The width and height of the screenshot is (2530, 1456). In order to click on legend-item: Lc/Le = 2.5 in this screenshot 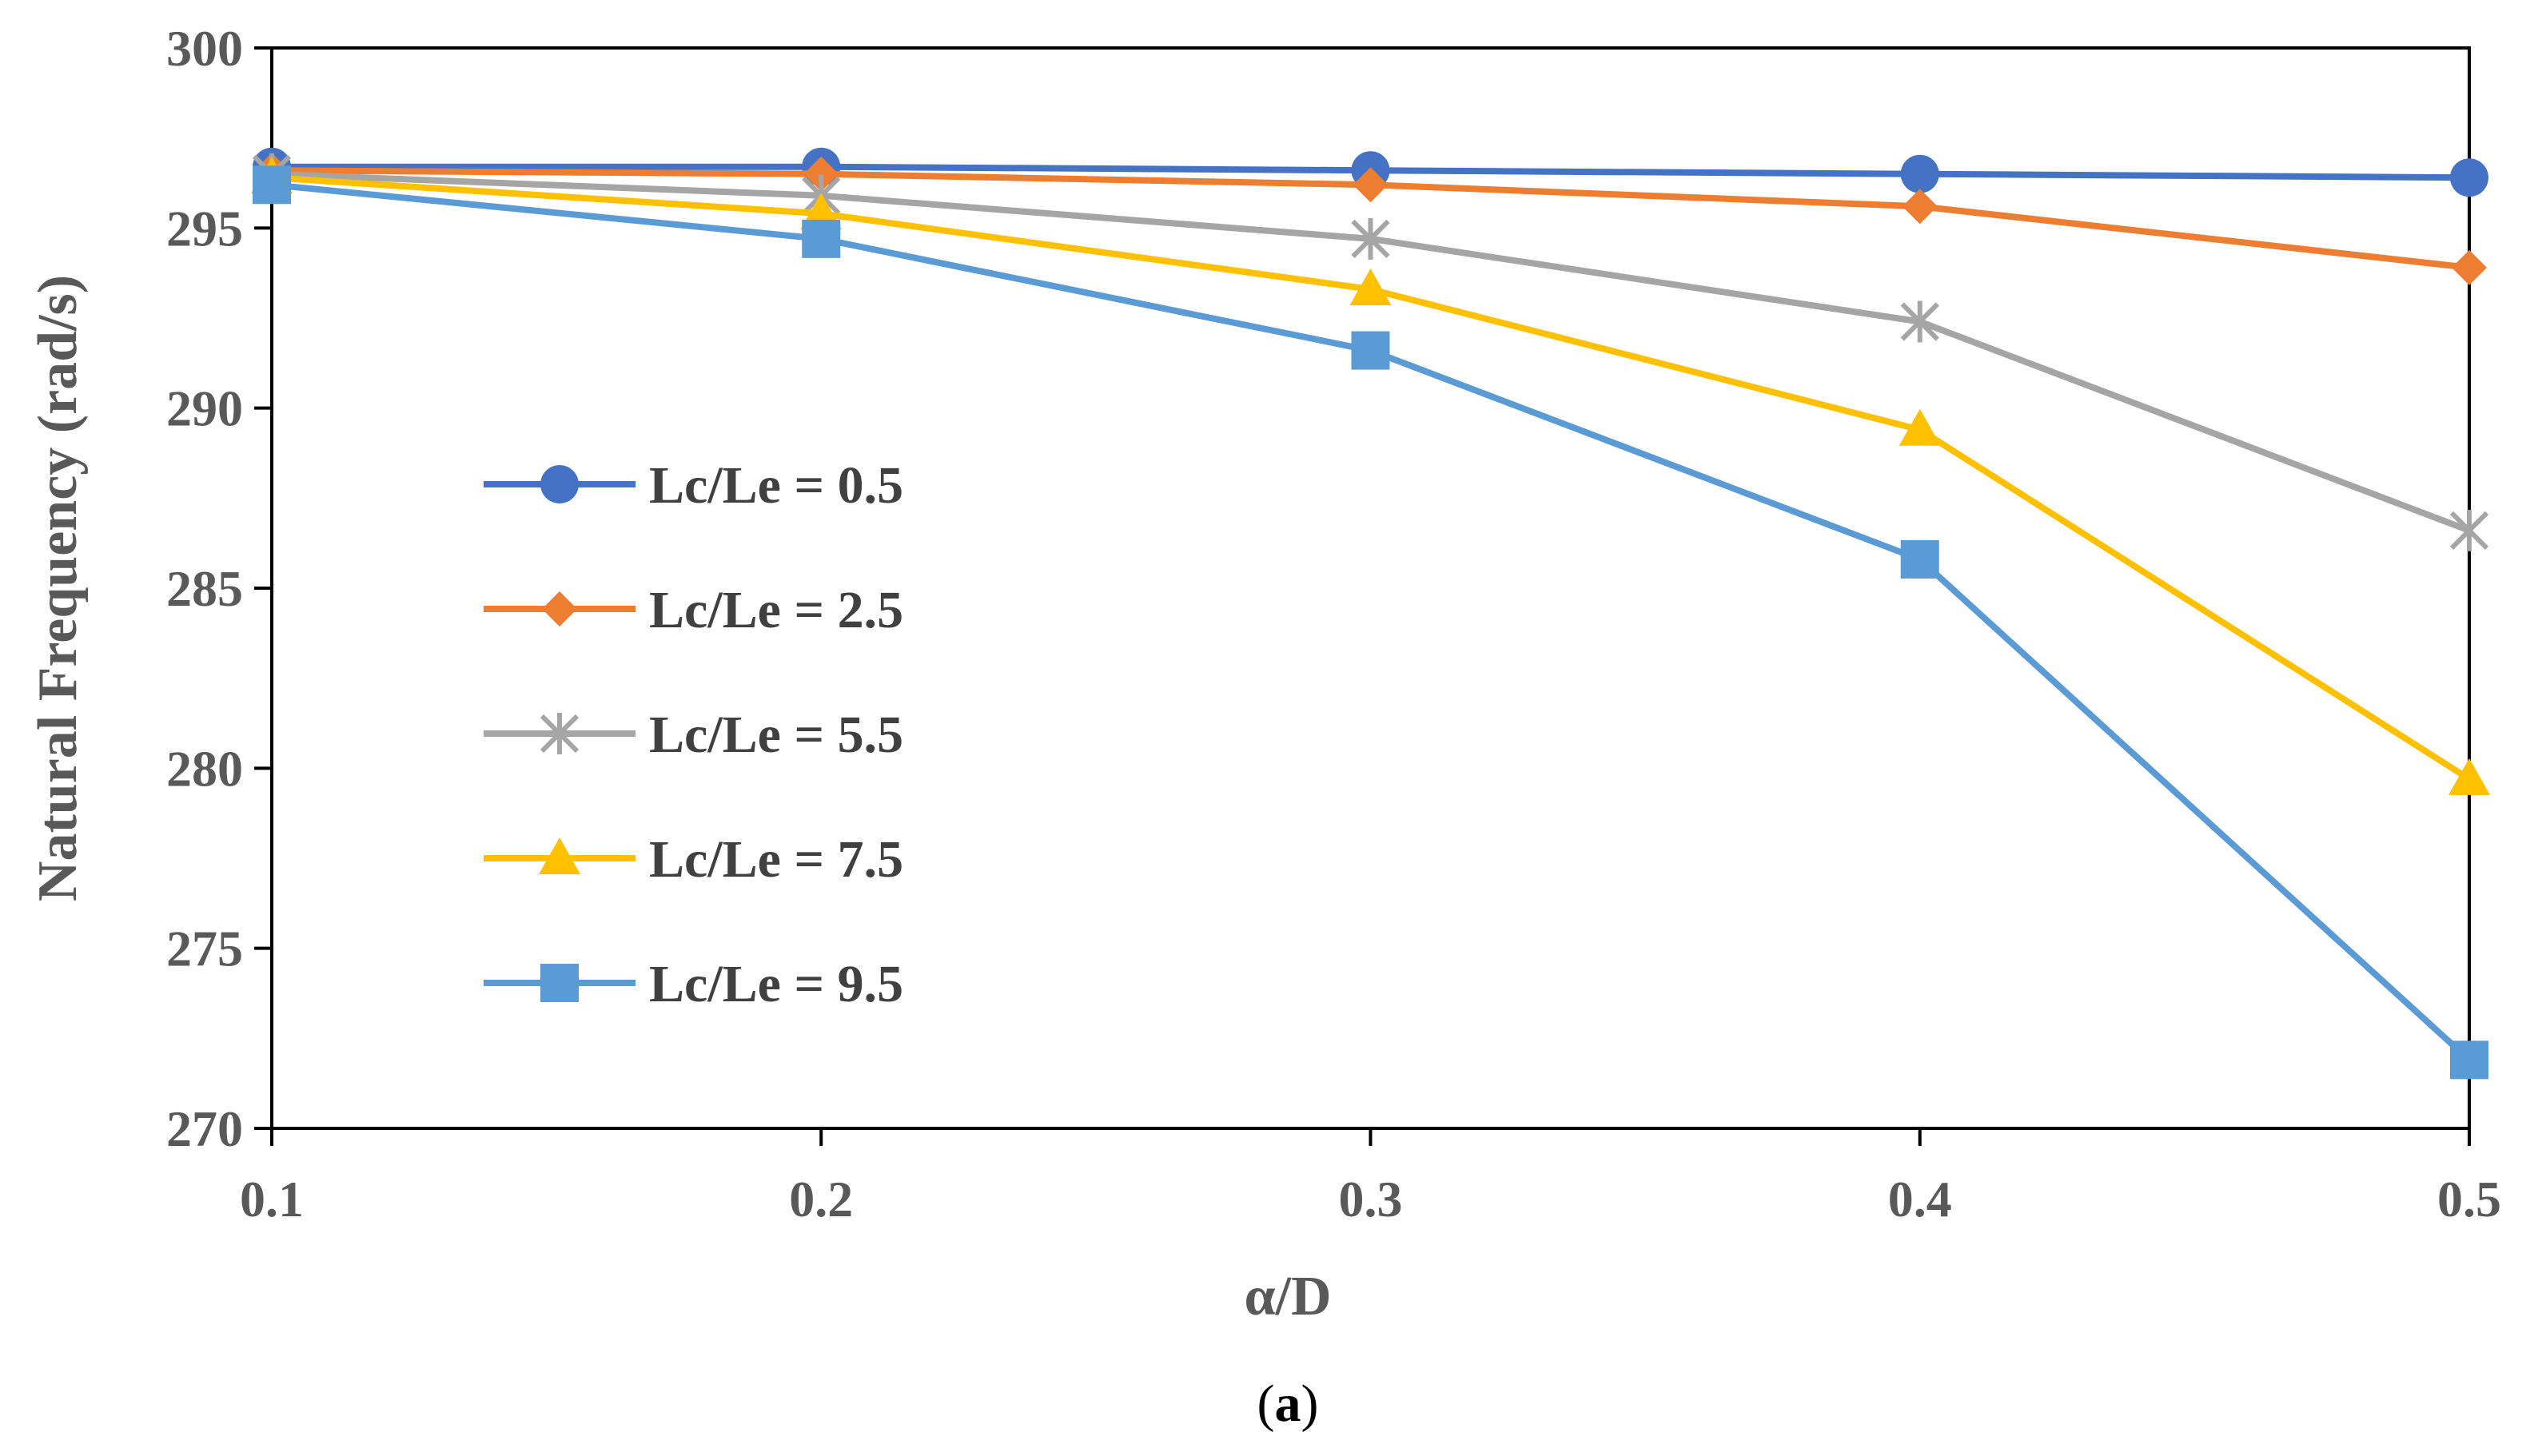, I will do `click(694, 610)`.